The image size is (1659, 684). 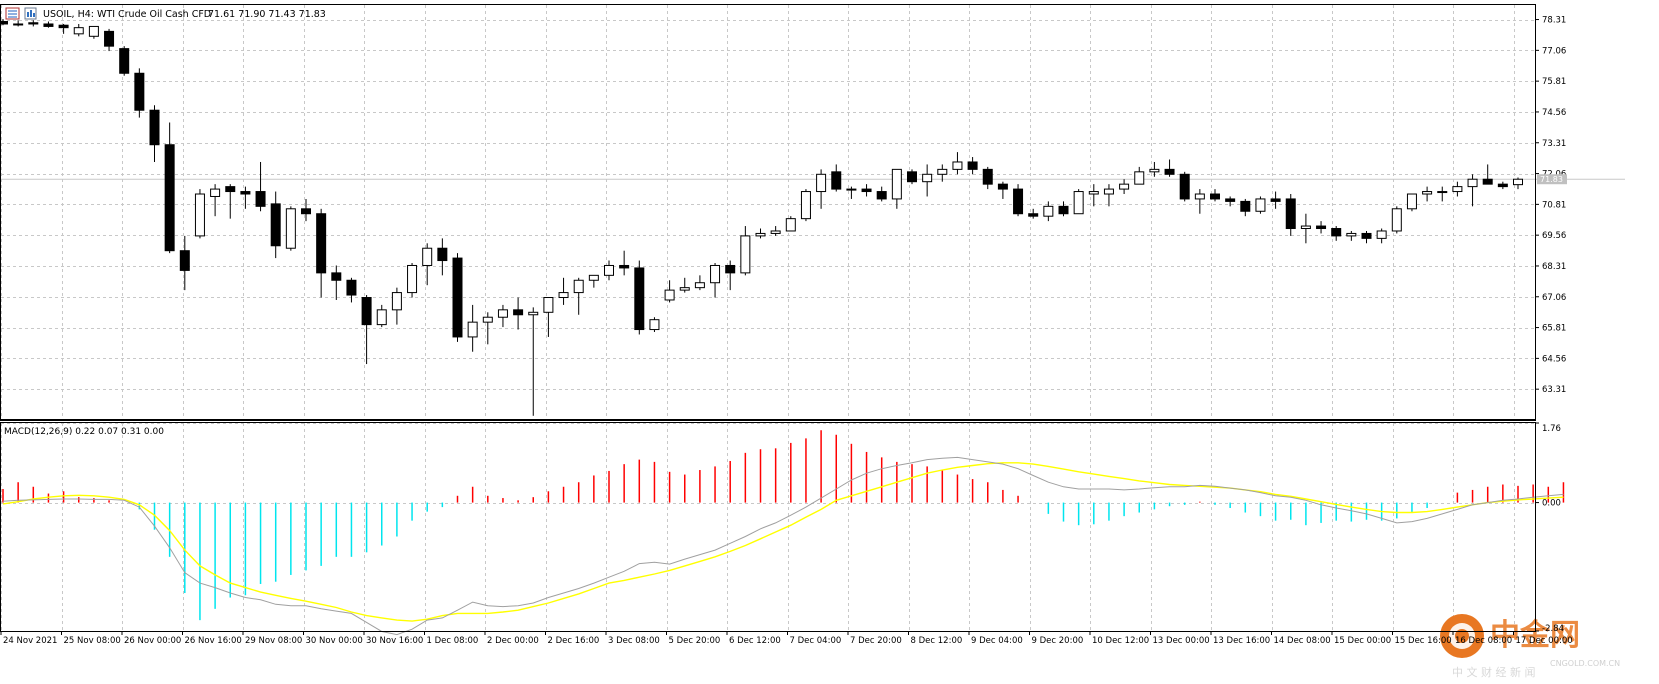 What do you see at coordinates (12, 13) in the screenshot?
I see `chart-window-icon` at bounding box center [12, 13].